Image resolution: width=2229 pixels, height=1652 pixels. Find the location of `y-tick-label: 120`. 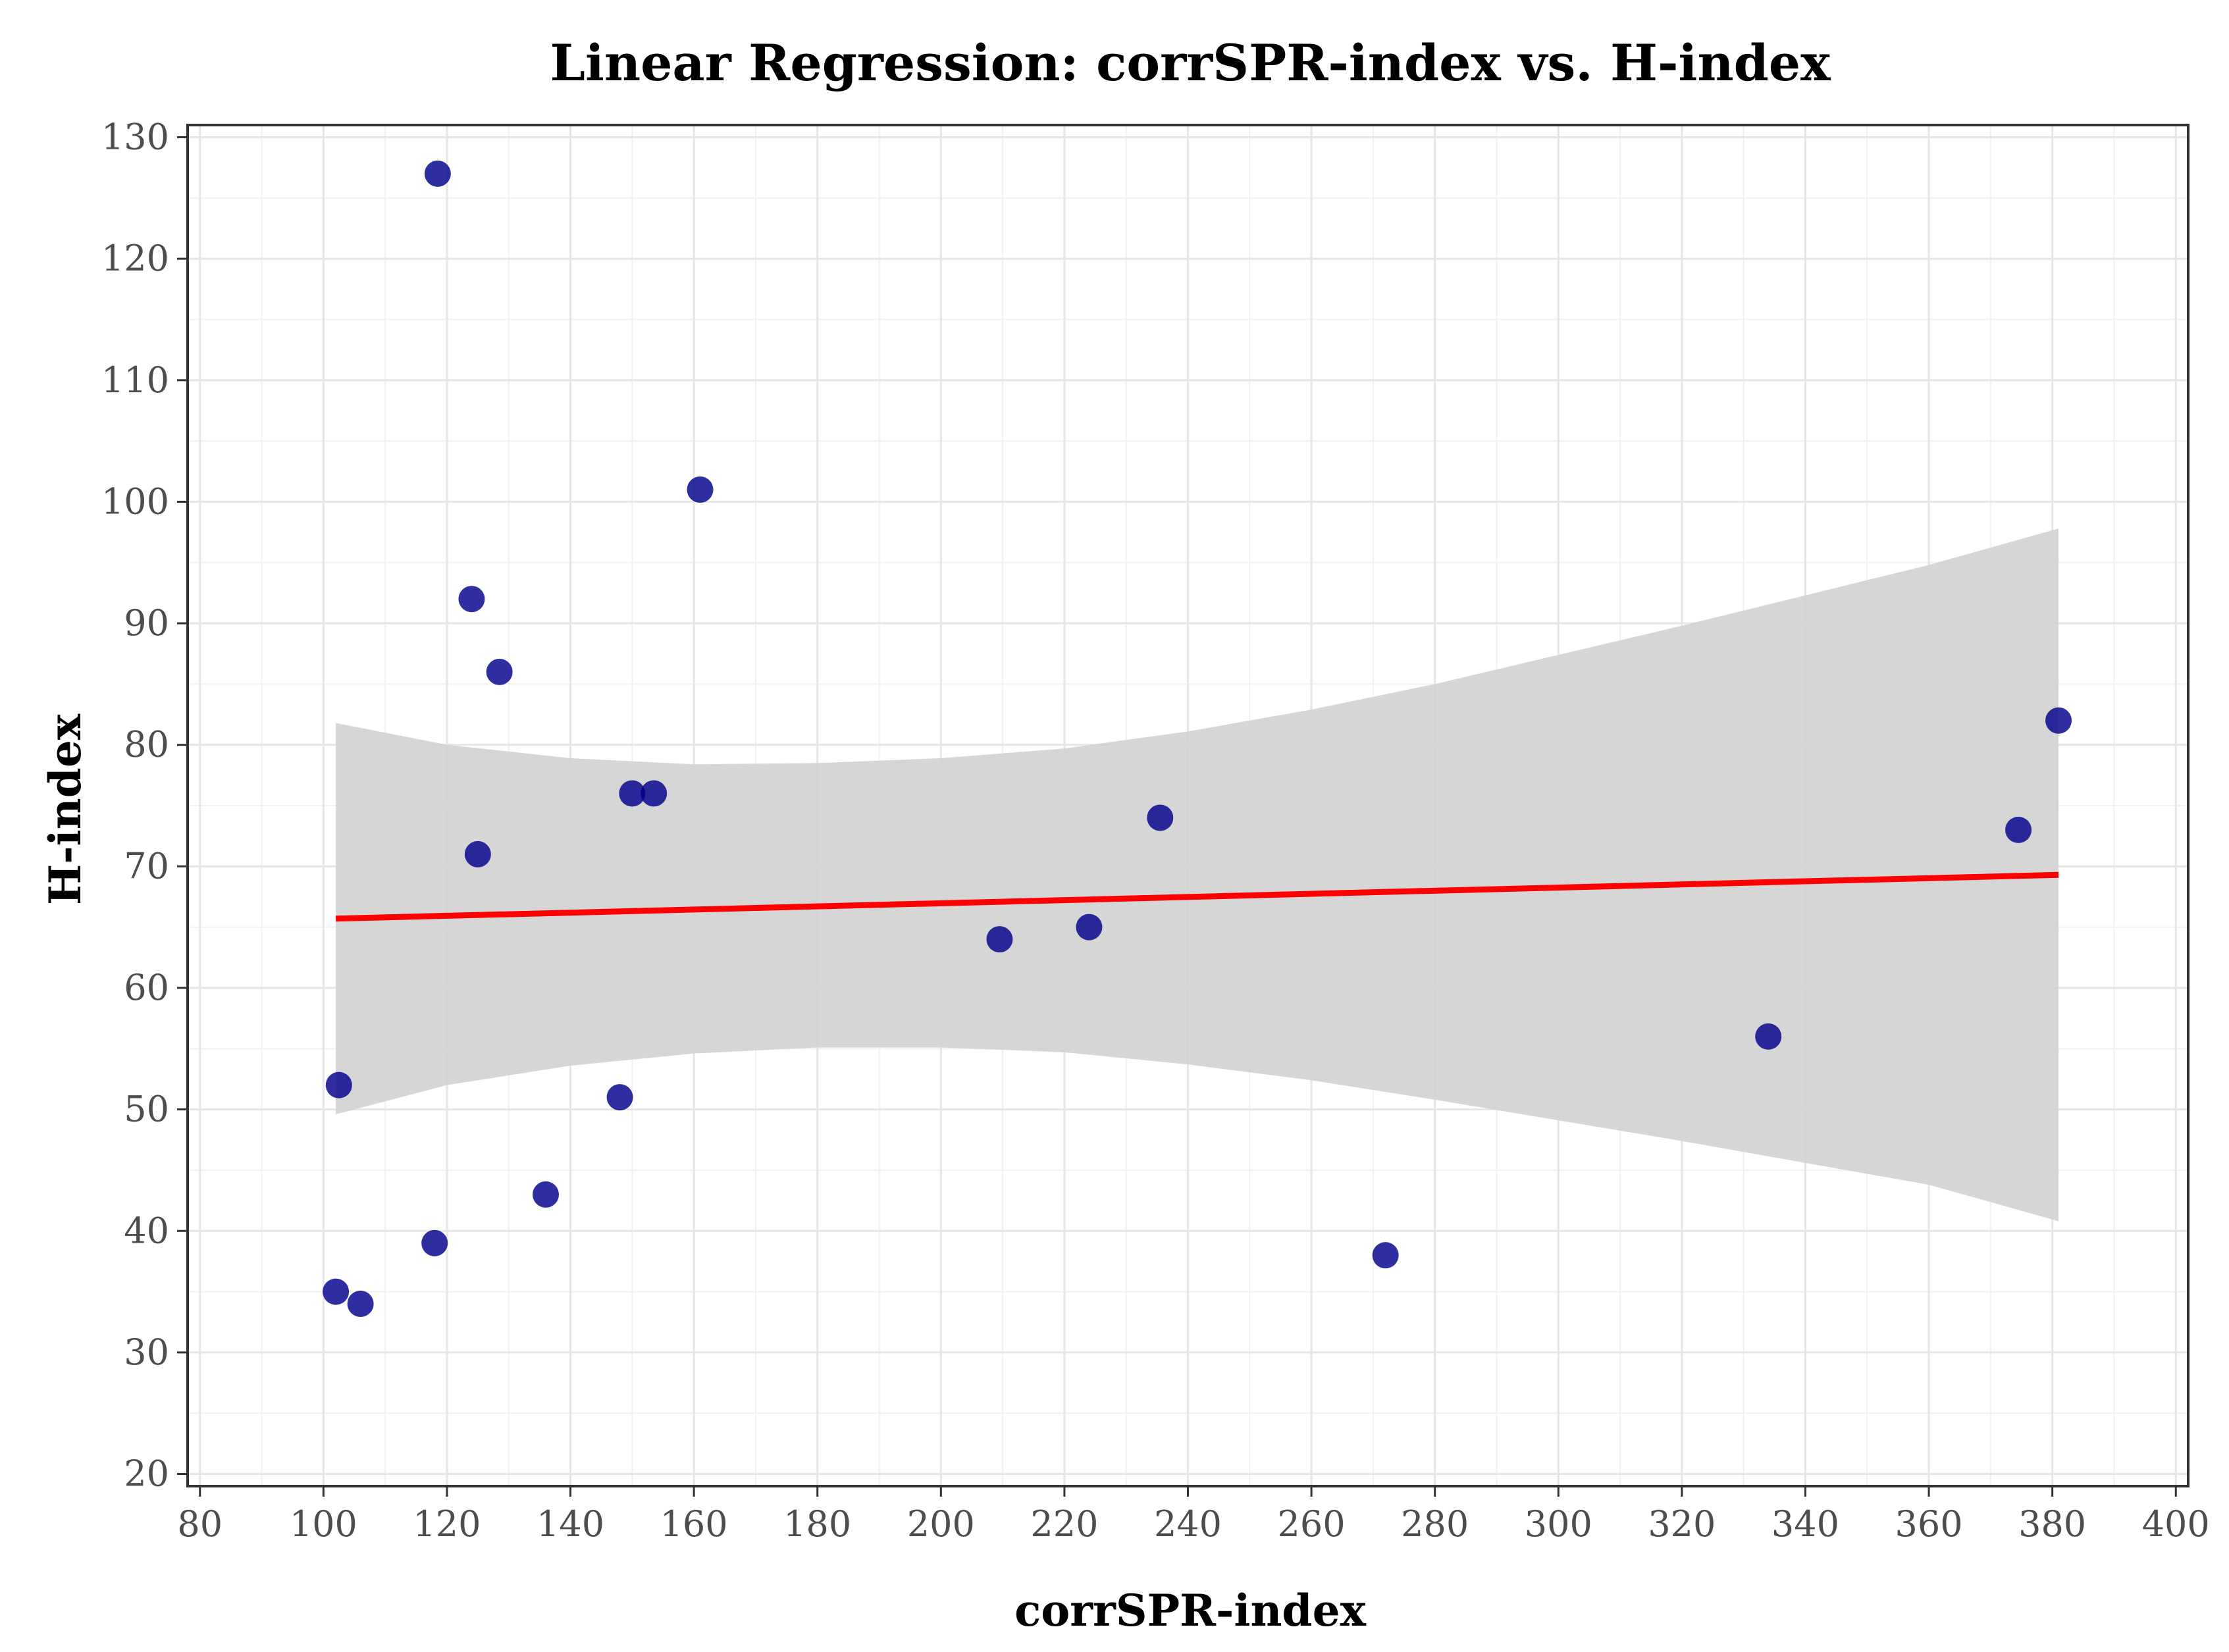

y-tick-label: 120 is located at coordinates (135, 258).